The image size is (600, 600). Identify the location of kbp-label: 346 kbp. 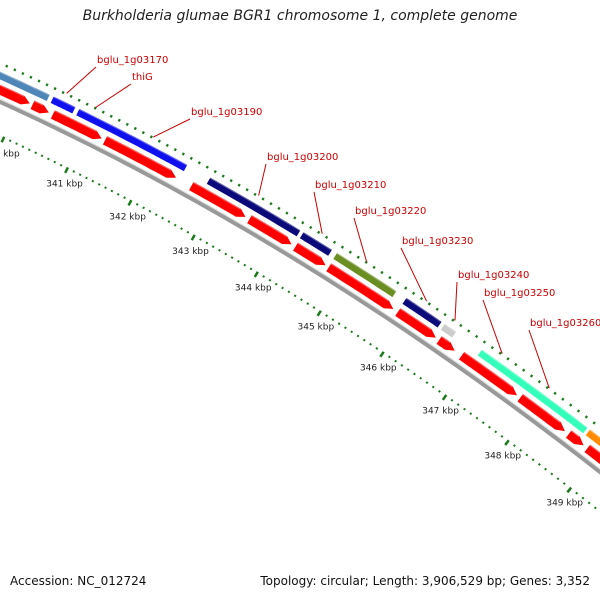
(378, 368).